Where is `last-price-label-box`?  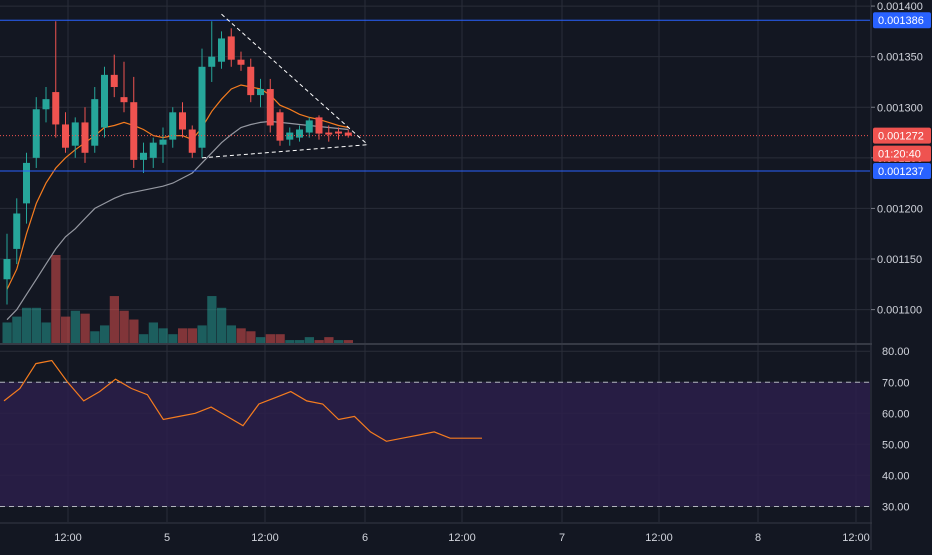
last-price-label-box is located at coordinates (902, 135).